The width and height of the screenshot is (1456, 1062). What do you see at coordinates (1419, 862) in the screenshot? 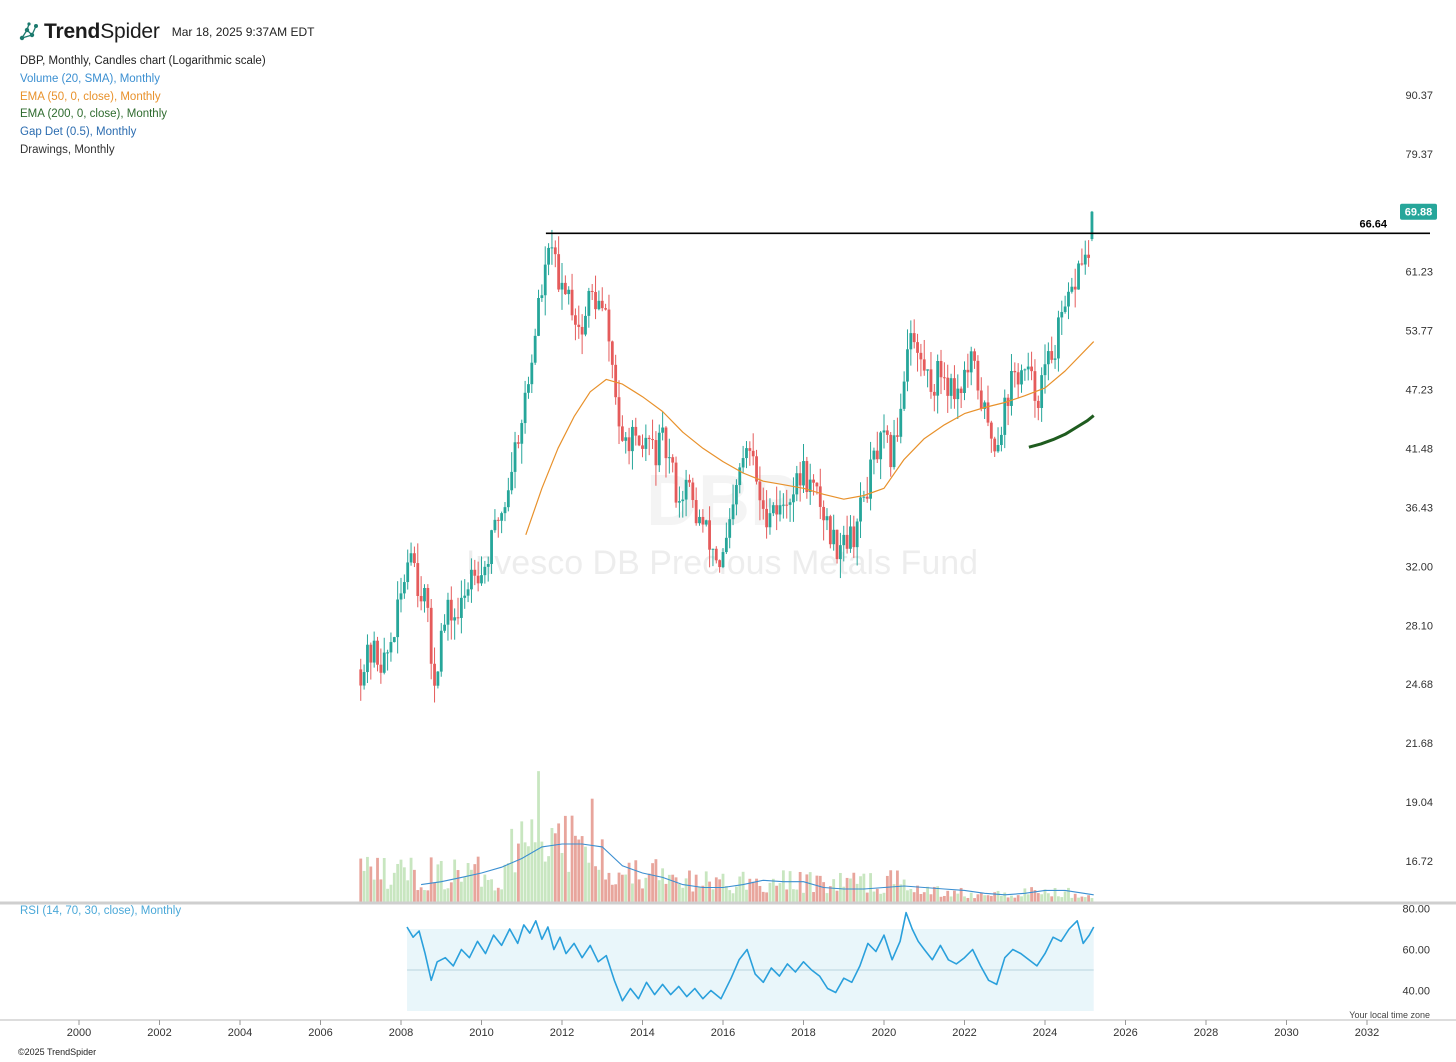
I see `y-tick-label: 16.72` at bounding box center [1419, 862].